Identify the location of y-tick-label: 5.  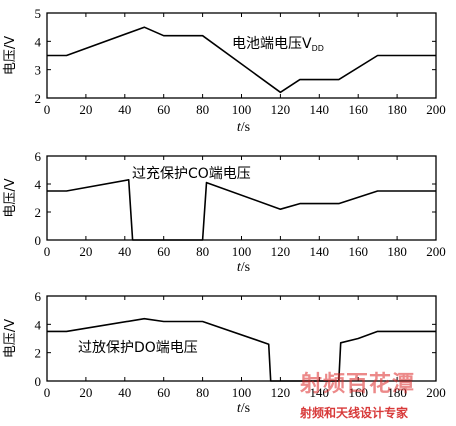
(38, 13).